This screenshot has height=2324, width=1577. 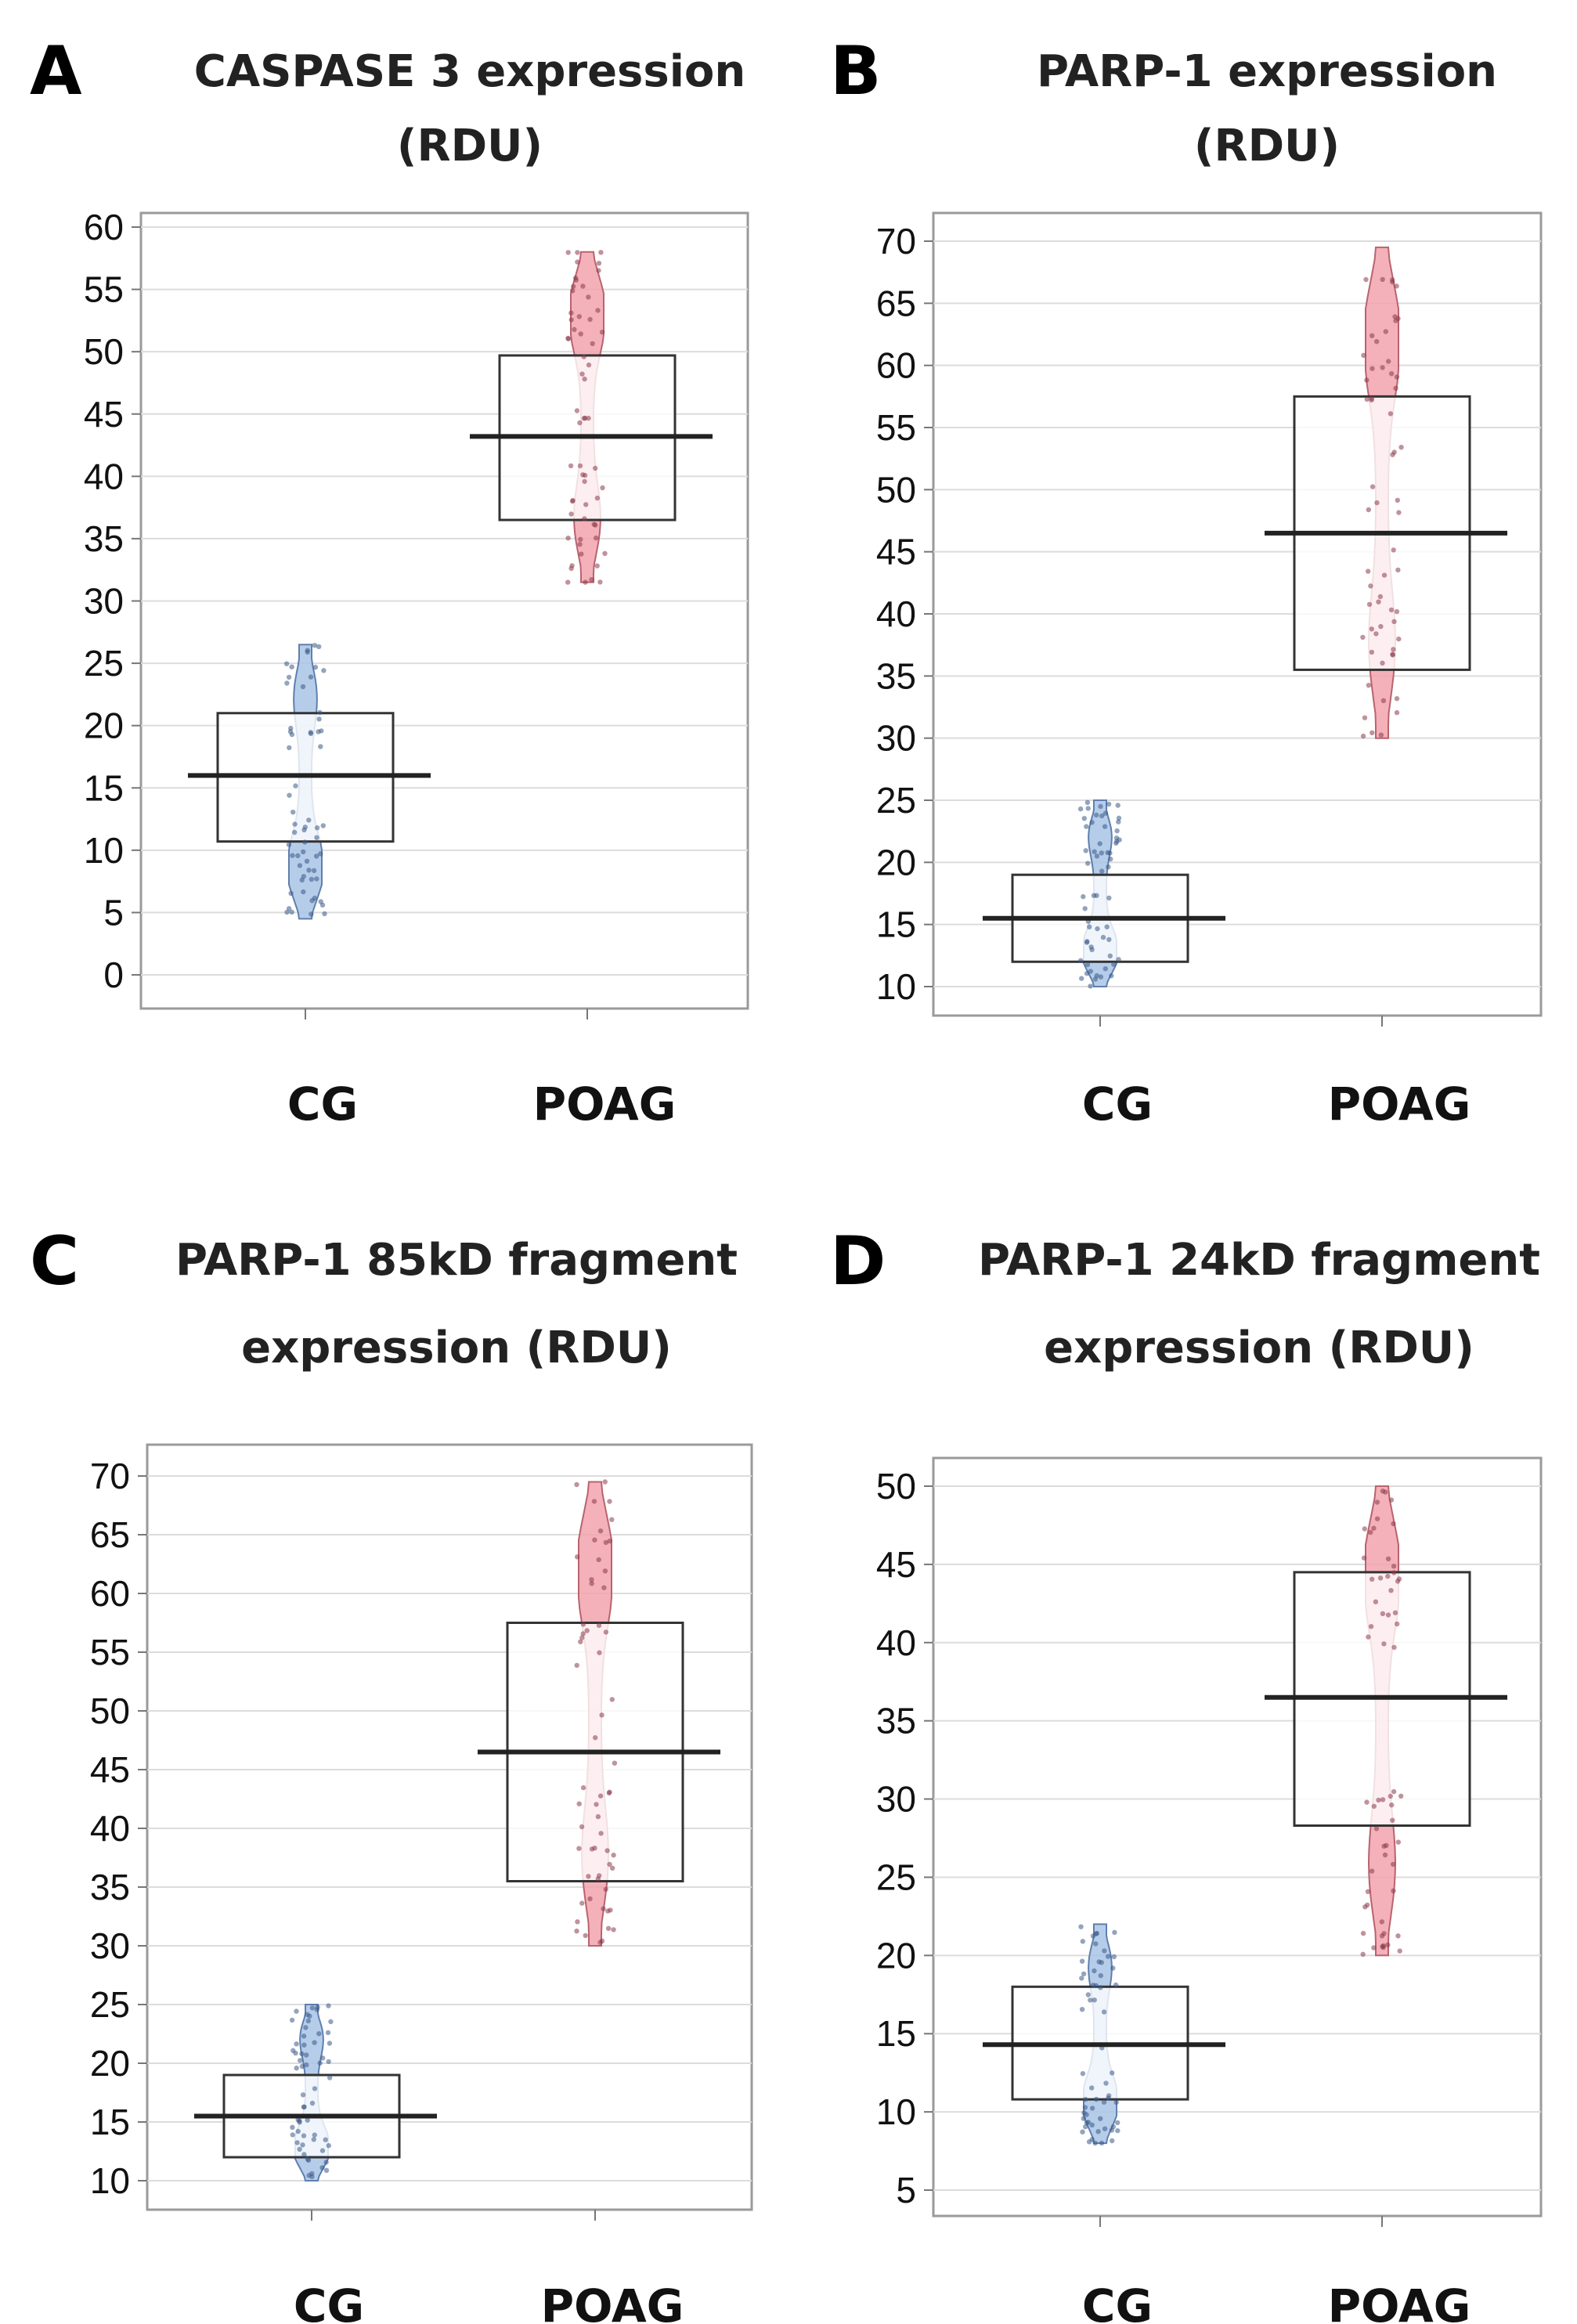 What do you see at coordinates (896, 1721) in the screenshot?
I see `y-tick-label: 35` at bounding box center [896, 1721].